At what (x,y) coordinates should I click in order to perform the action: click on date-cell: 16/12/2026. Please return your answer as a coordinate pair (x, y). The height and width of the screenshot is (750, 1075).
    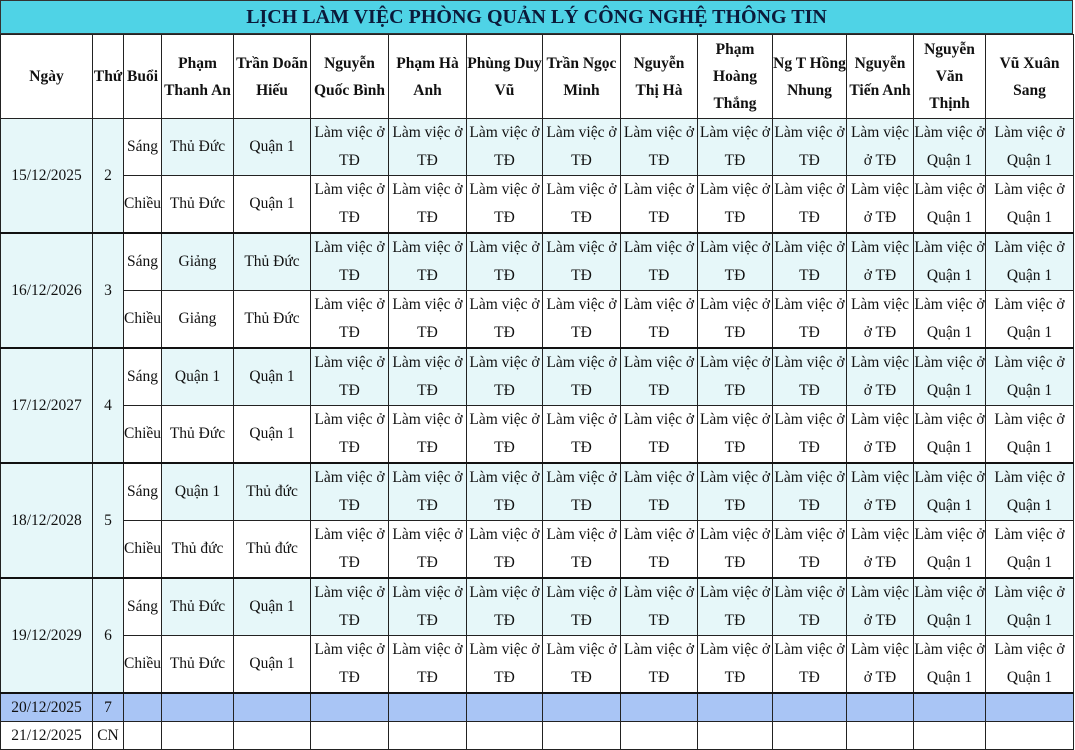
    Looking at the image, I should click on (46, 290).